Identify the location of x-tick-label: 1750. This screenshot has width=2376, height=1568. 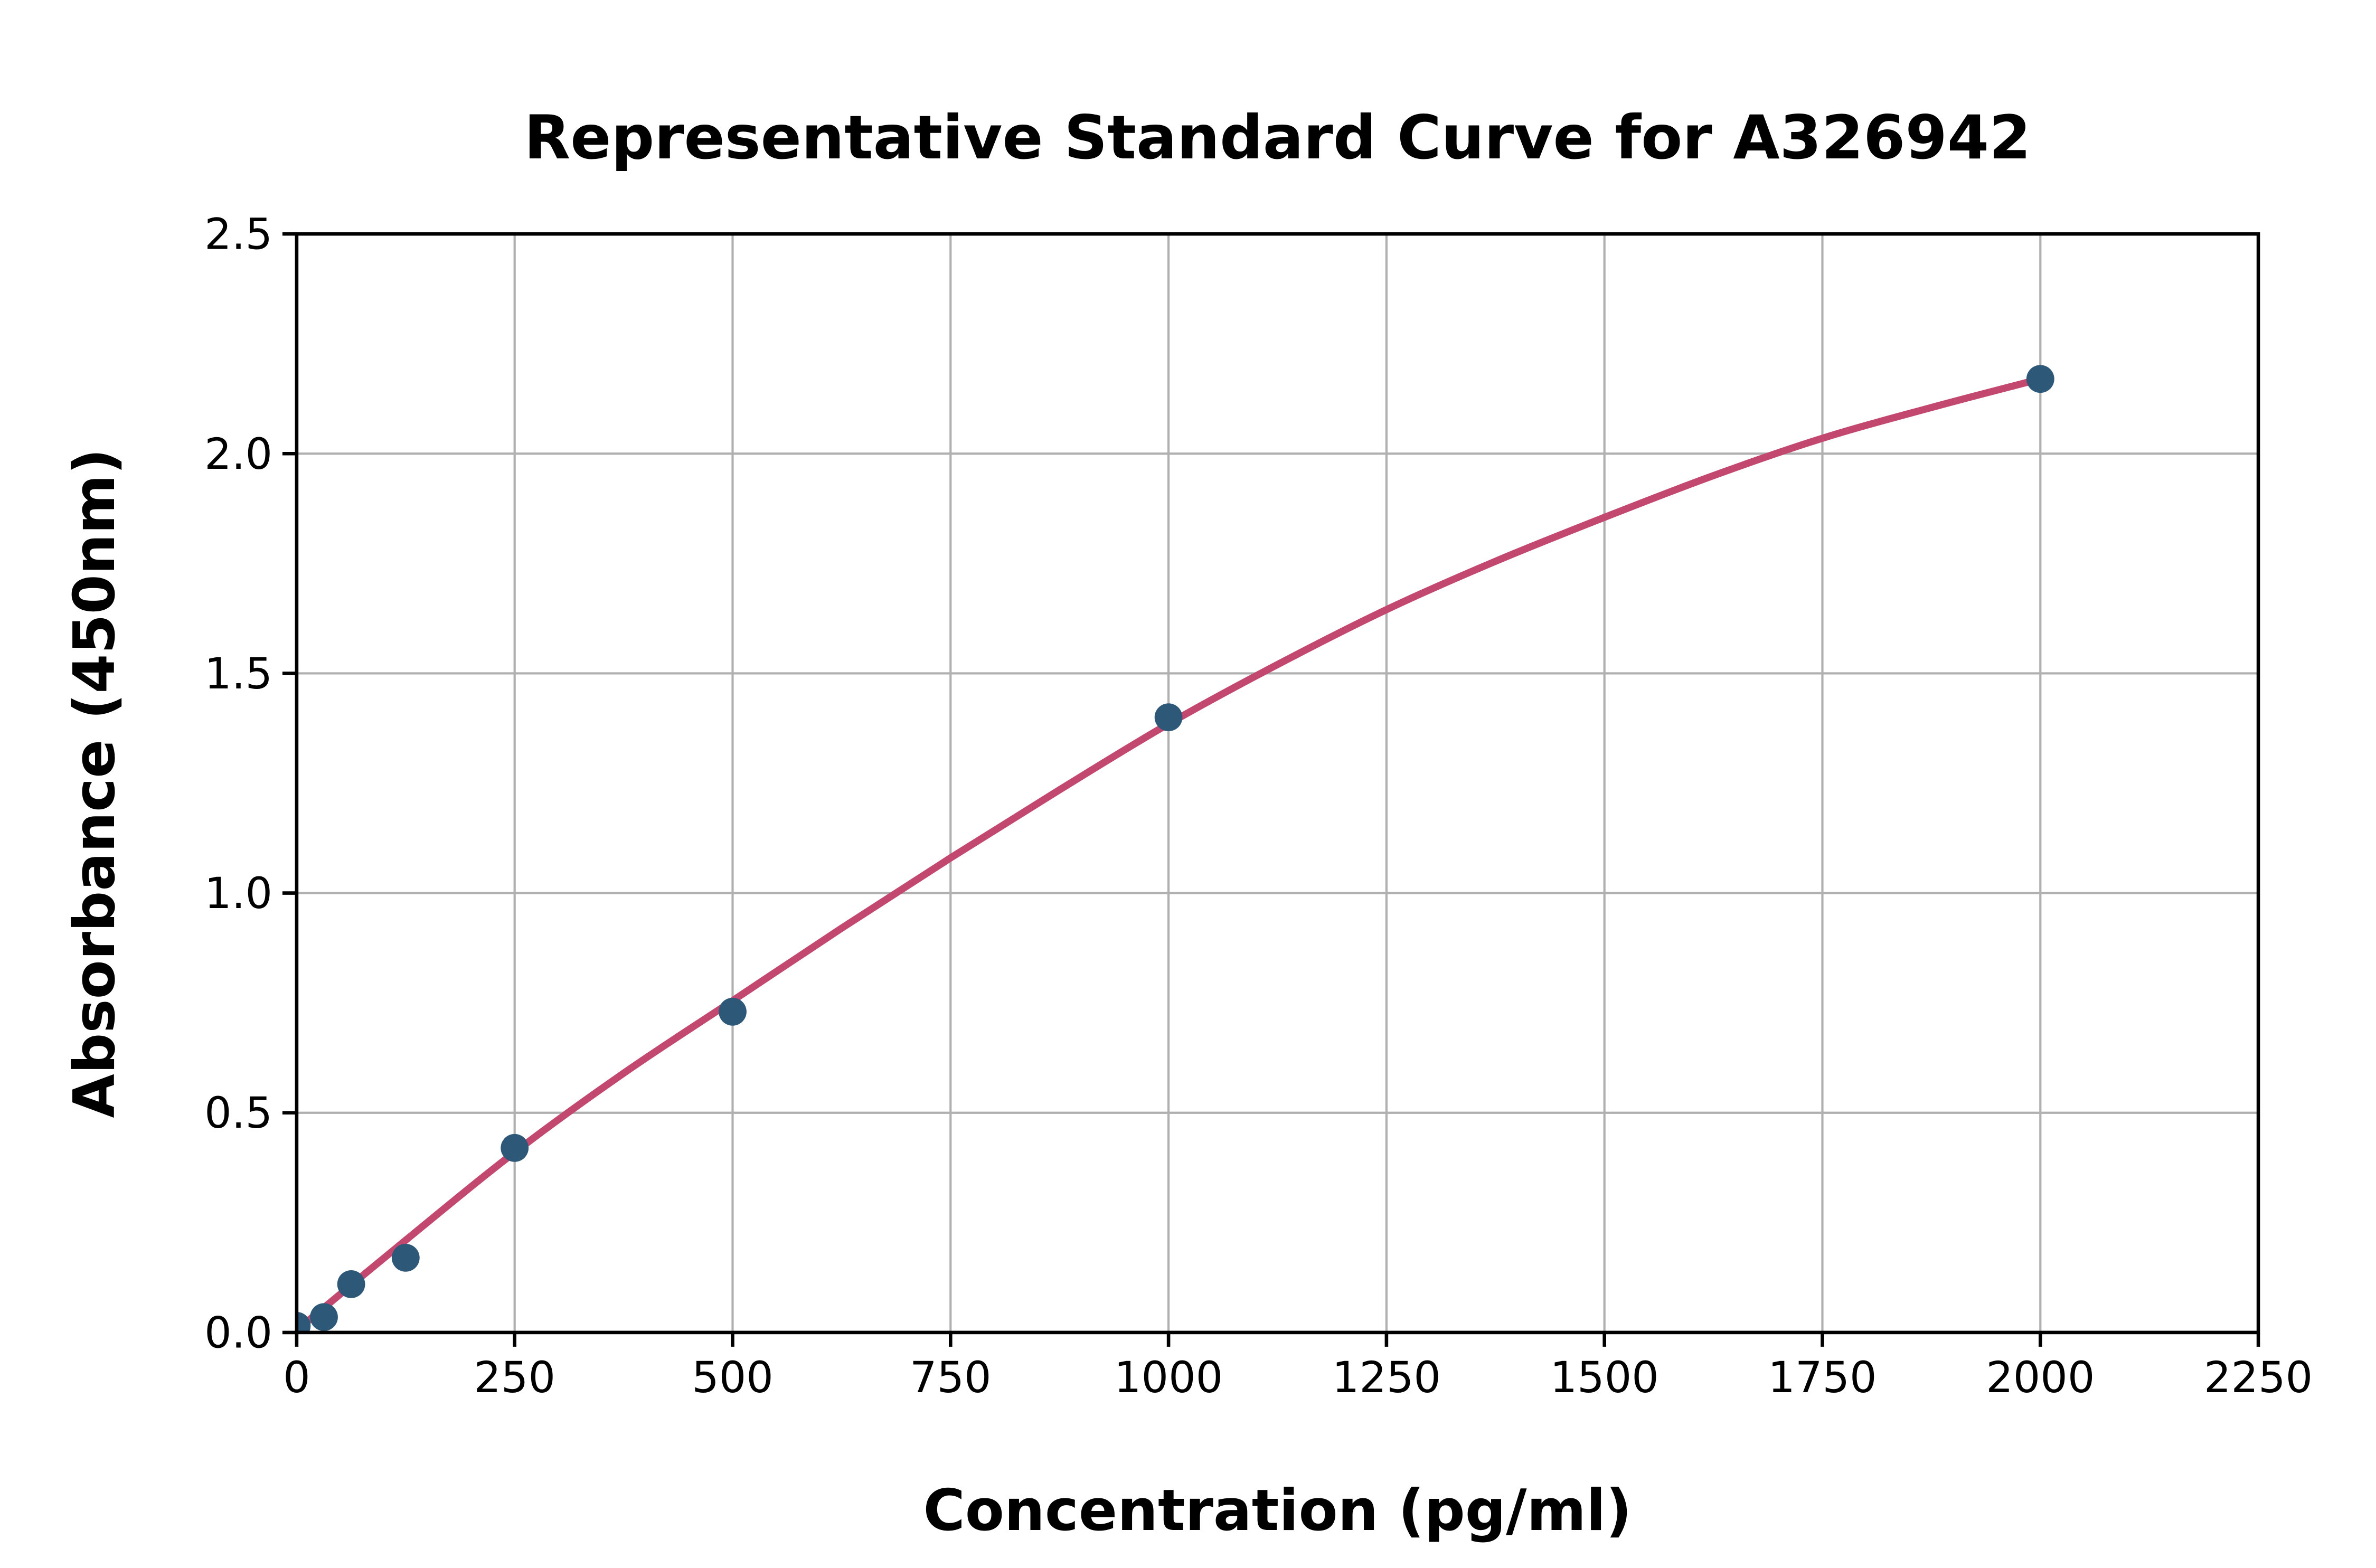
(1822, 1378).